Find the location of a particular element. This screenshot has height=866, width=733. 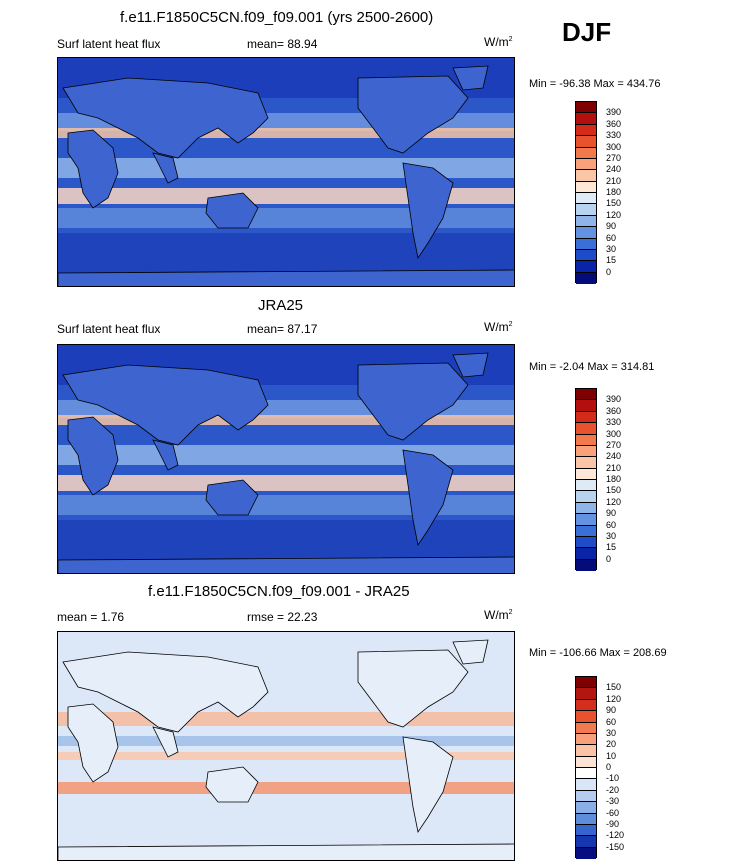

panel1-mean-label: mean= 88.94 is located at coordinates (282, 44).